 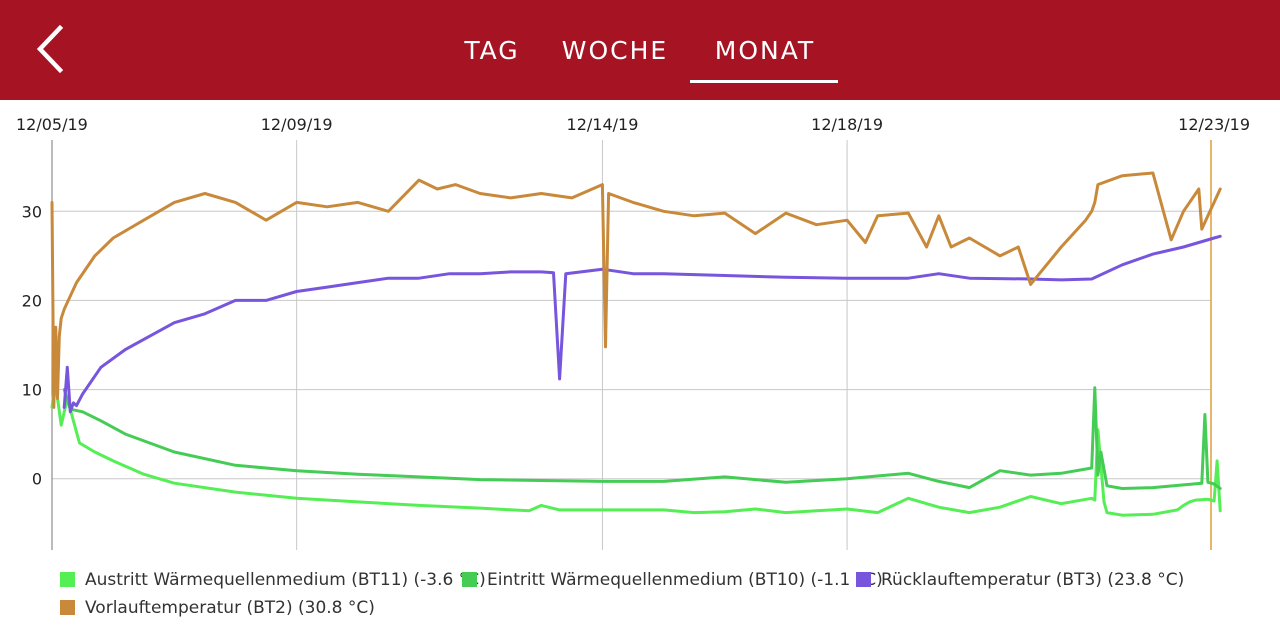 I want to click on y-tick-label: 10, so click(x=32, y=390).